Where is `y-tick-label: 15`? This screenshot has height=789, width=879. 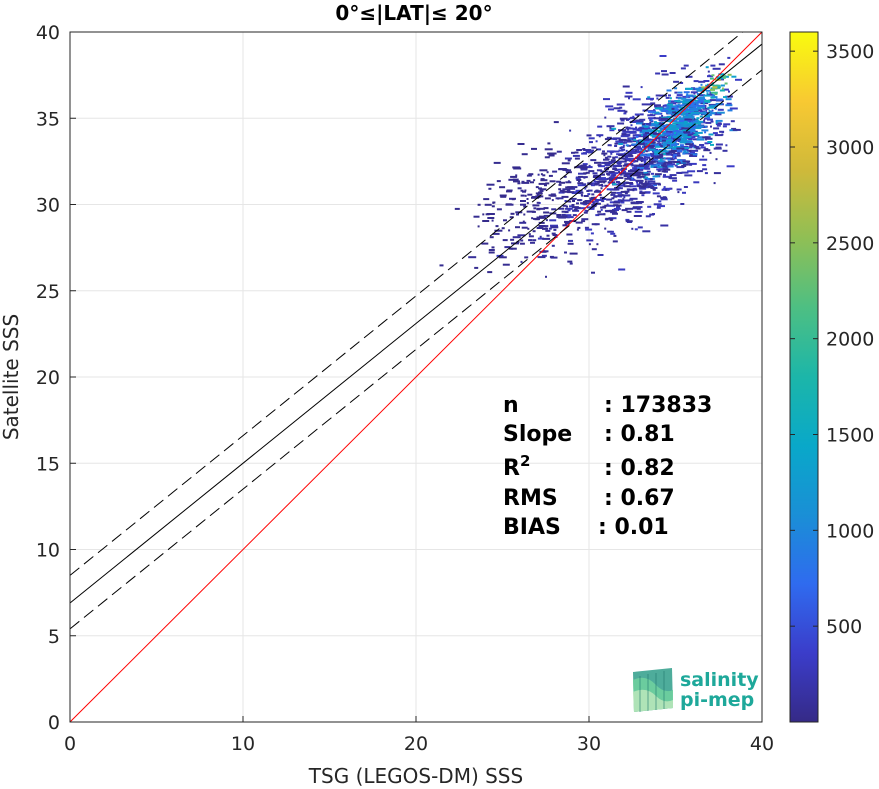
y-tick-label: 15 is located at coordinates (48, 464).